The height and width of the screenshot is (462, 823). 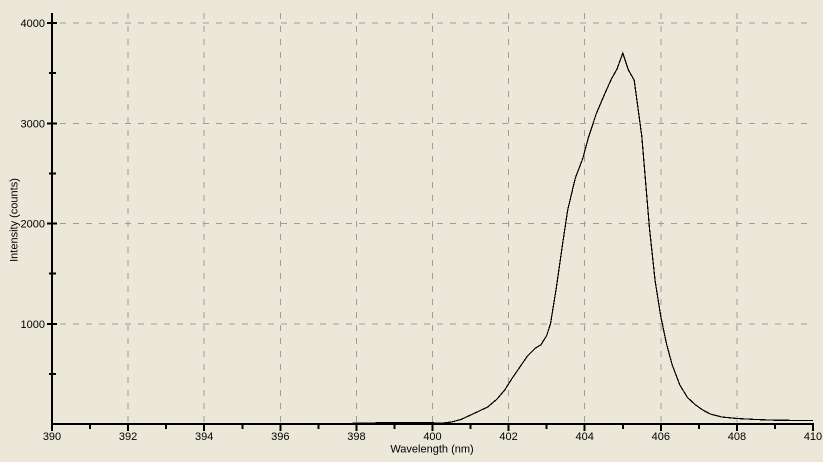 I want to click on x-tick-label: 398, so click(x=356, y=437).